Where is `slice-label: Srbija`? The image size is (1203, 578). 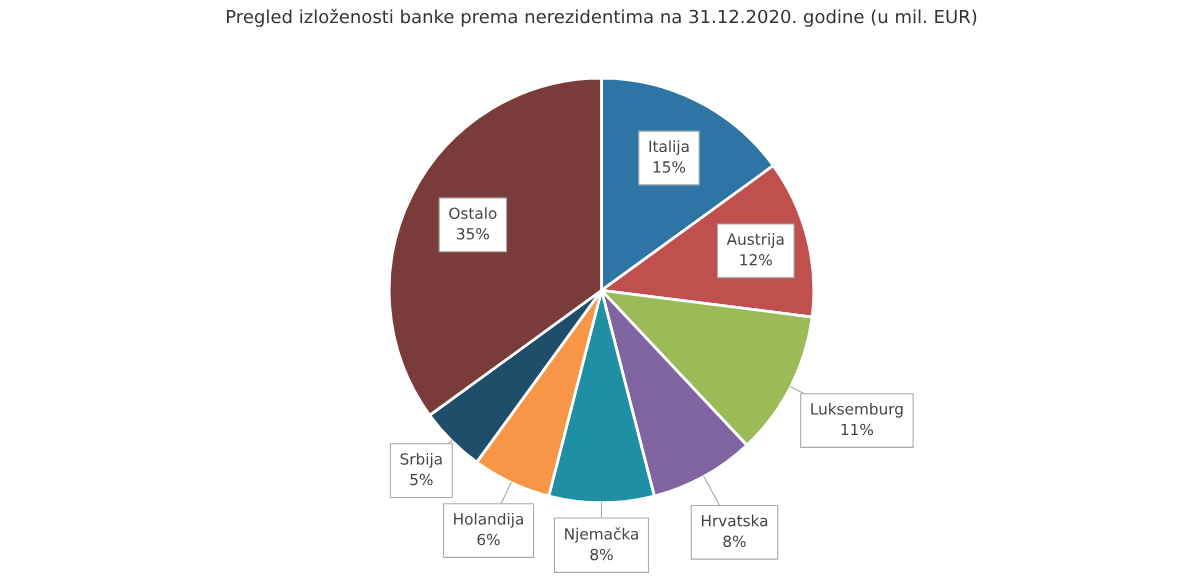 slice-label: Srbija is located at coordinates (421, 460).